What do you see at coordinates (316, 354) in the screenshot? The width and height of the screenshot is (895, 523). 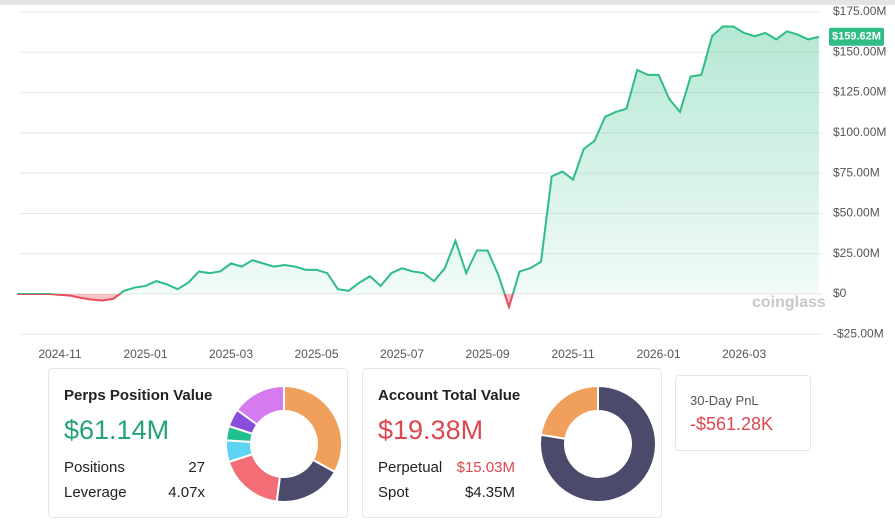 I see `x-tick-label: 2025-05` at bounding box center [316, 354].